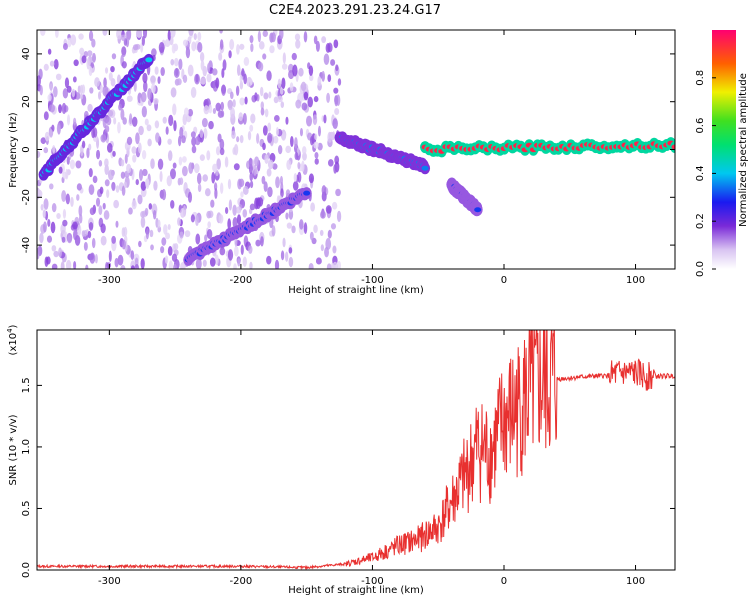  What do you see at coordinates (12, 339) in the screenshot?
I see `snr-y-scale-label: (x104)` at bounding box center [12, 339].